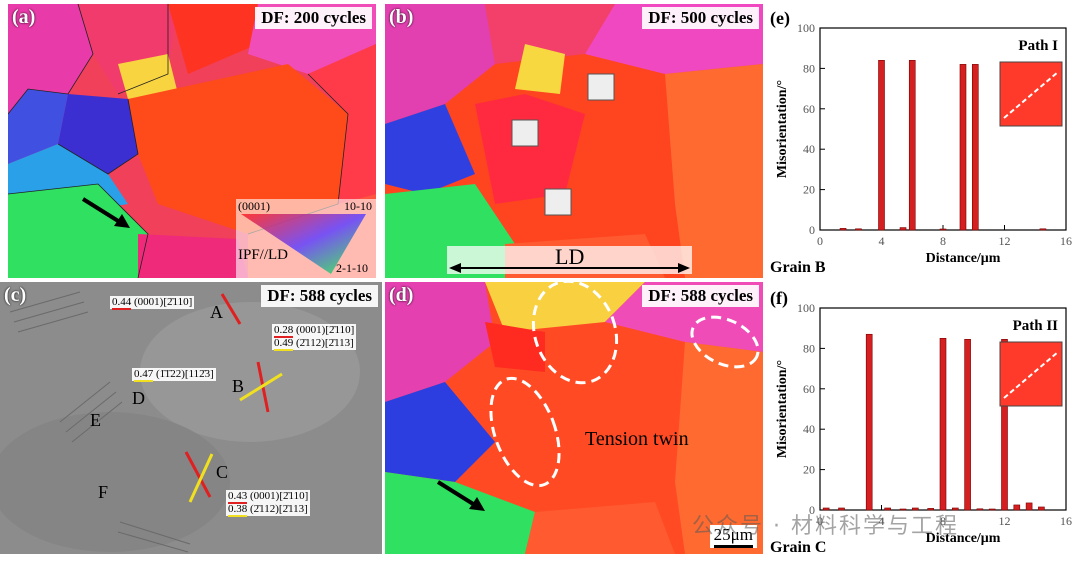  What do you see at coordinates (103, 492) in the screenshot?
I see `grain-f-label: F` at bounding box center [103, 492].